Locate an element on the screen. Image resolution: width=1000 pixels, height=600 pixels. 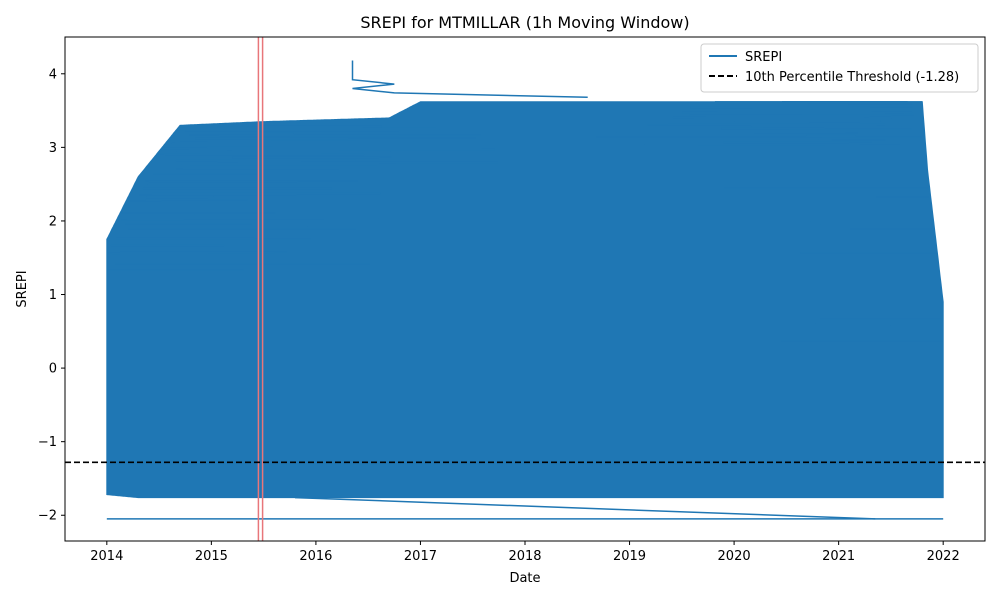
x-tick-label: 2014 is located at coordinates (106, 556).